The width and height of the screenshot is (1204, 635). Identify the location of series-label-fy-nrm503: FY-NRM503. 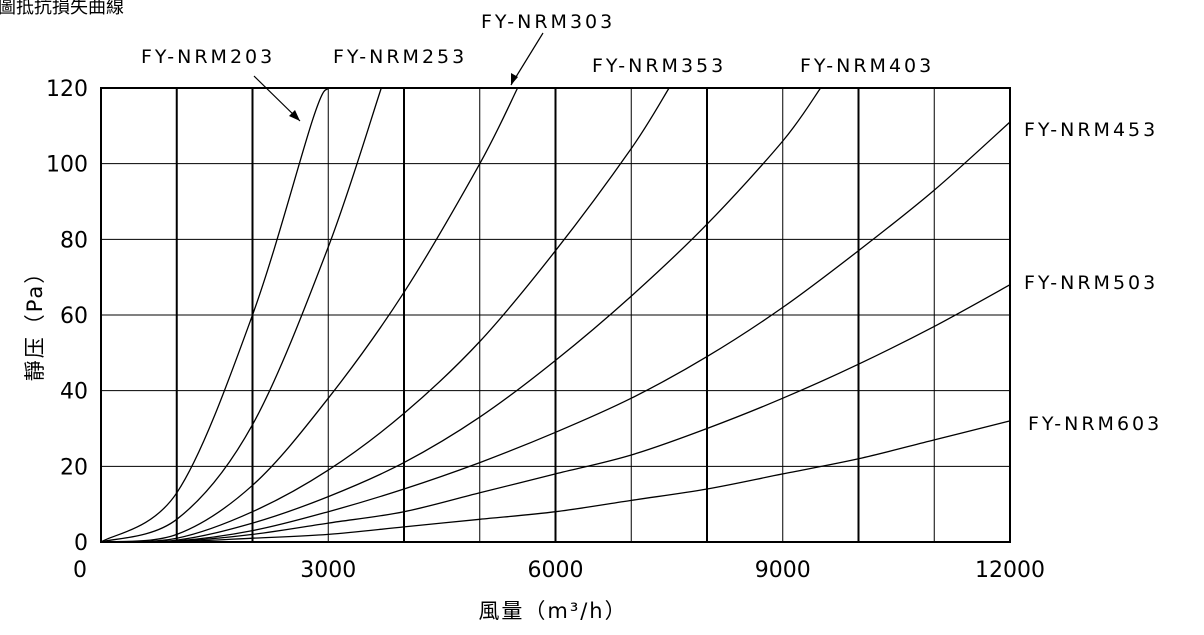
(1091, 283).